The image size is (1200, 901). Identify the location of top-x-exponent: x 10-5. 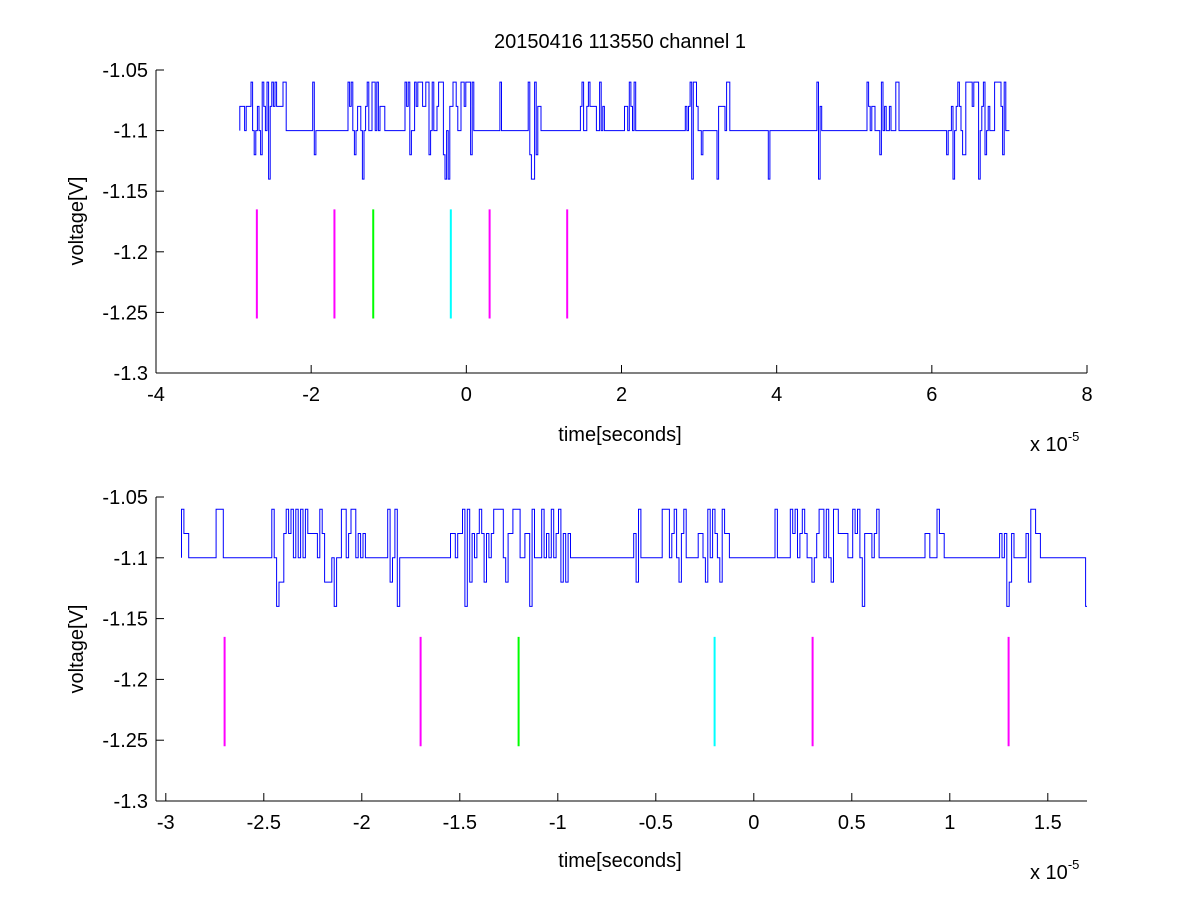
(1054, 442).